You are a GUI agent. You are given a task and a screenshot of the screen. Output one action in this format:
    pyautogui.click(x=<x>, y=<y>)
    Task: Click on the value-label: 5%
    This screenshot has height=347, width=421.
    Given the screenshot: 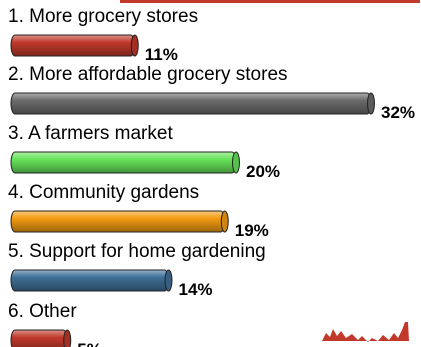 What is the action you would take?
    pyautogui.click(x=89, y=343)
    